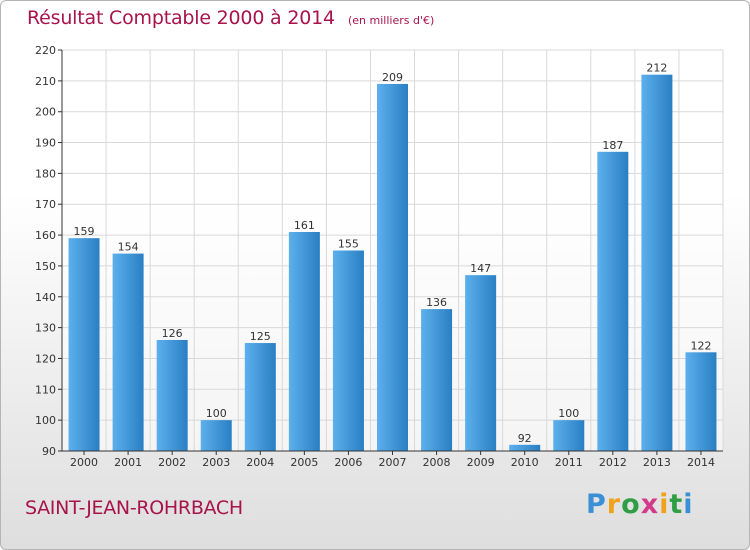 This screenshot has height=550, width=750. Describe the element at coordinates (181, 18) in the screenshot. I see `chart-title: Résultat Comptable 2000 à 2014` at that location.